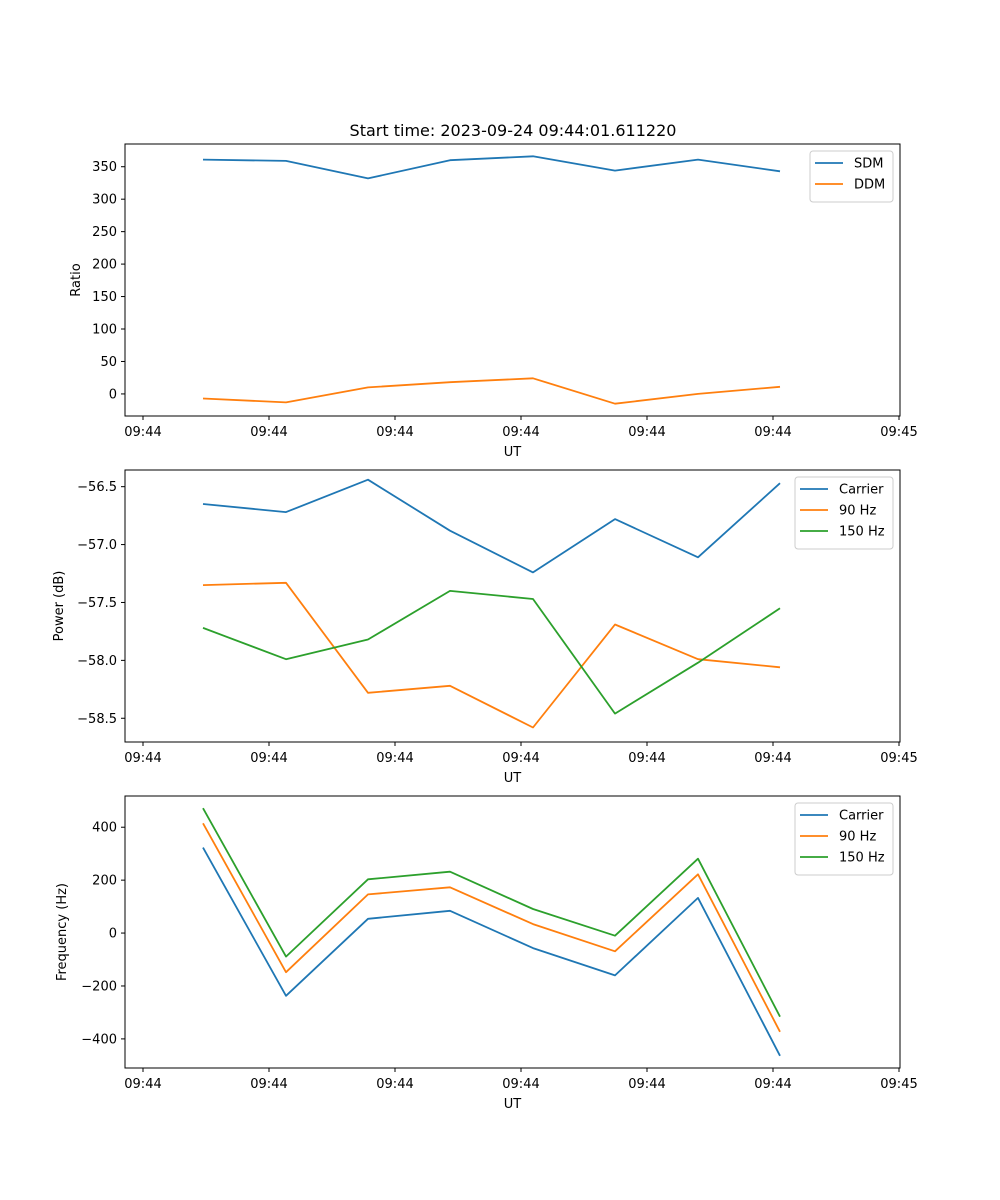  Describe the element at coordinates (97, 603) in the screenshot. I see `y-tick-label: −57.5` at that location.